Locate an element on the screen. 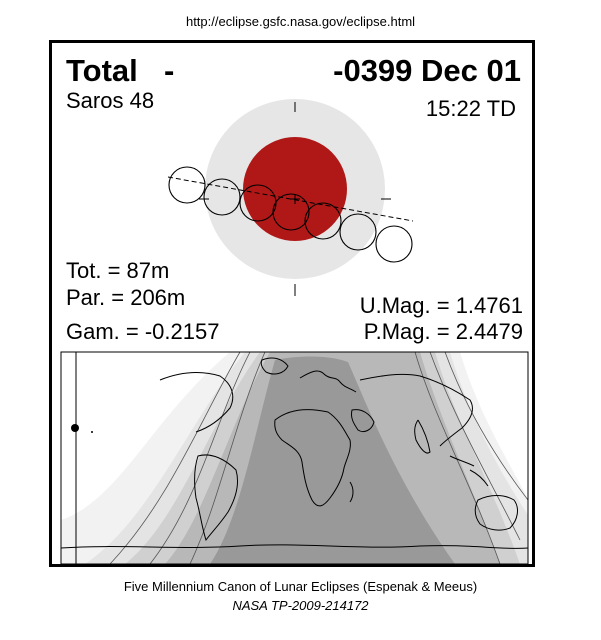  eclipse-not-visible-region is located at coordinates (332, 460).